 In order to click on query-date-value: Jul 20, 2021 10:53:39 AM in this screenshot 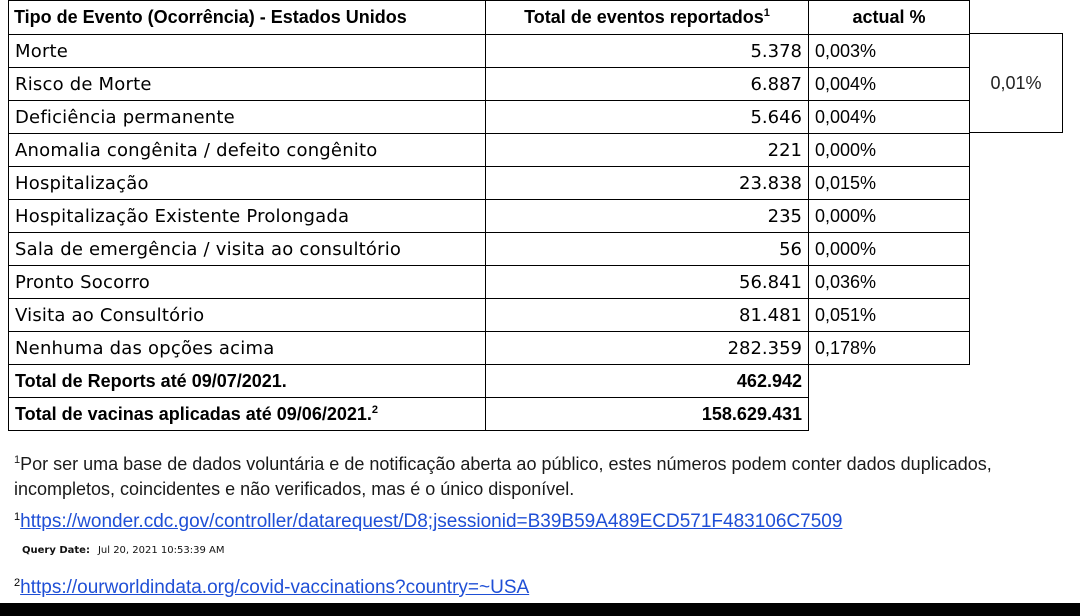, I will do `click(161, 550)`.